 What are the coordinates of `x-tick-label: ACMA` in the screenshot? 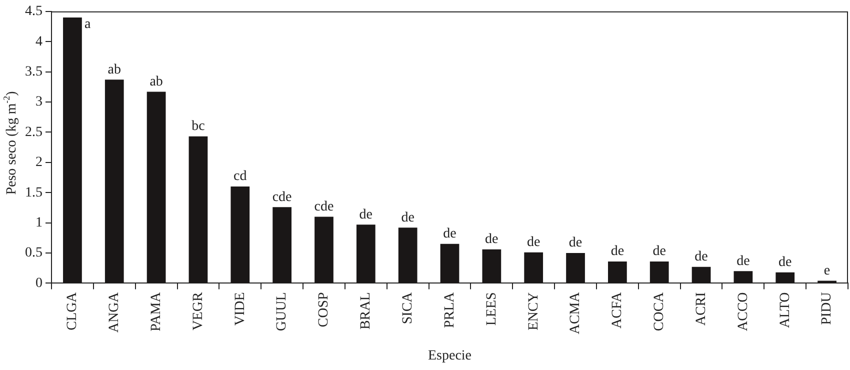 It's located at (576, 312).